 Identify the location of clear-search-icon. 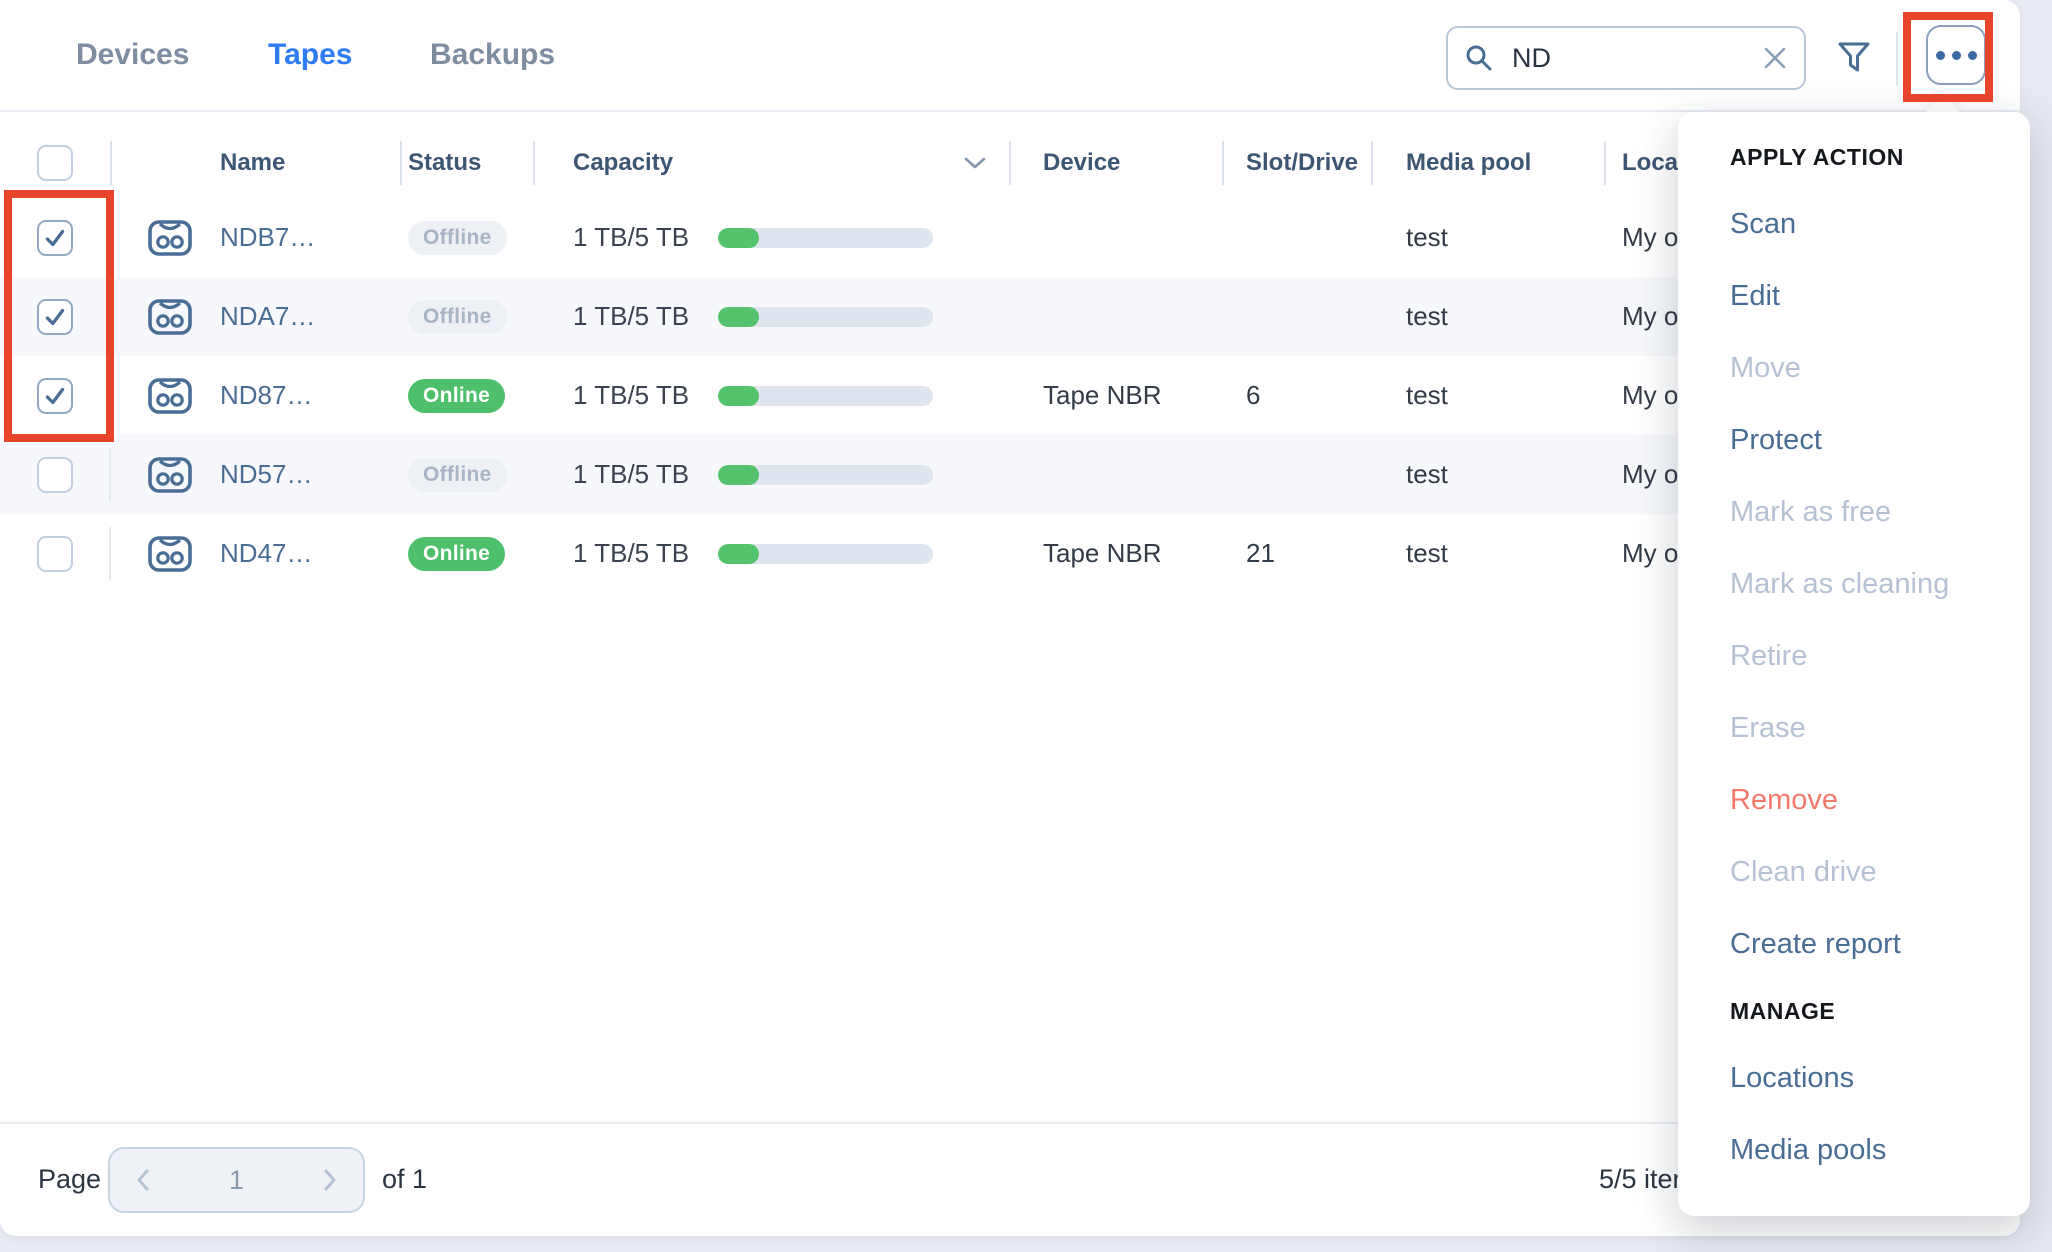
(1775, 58).